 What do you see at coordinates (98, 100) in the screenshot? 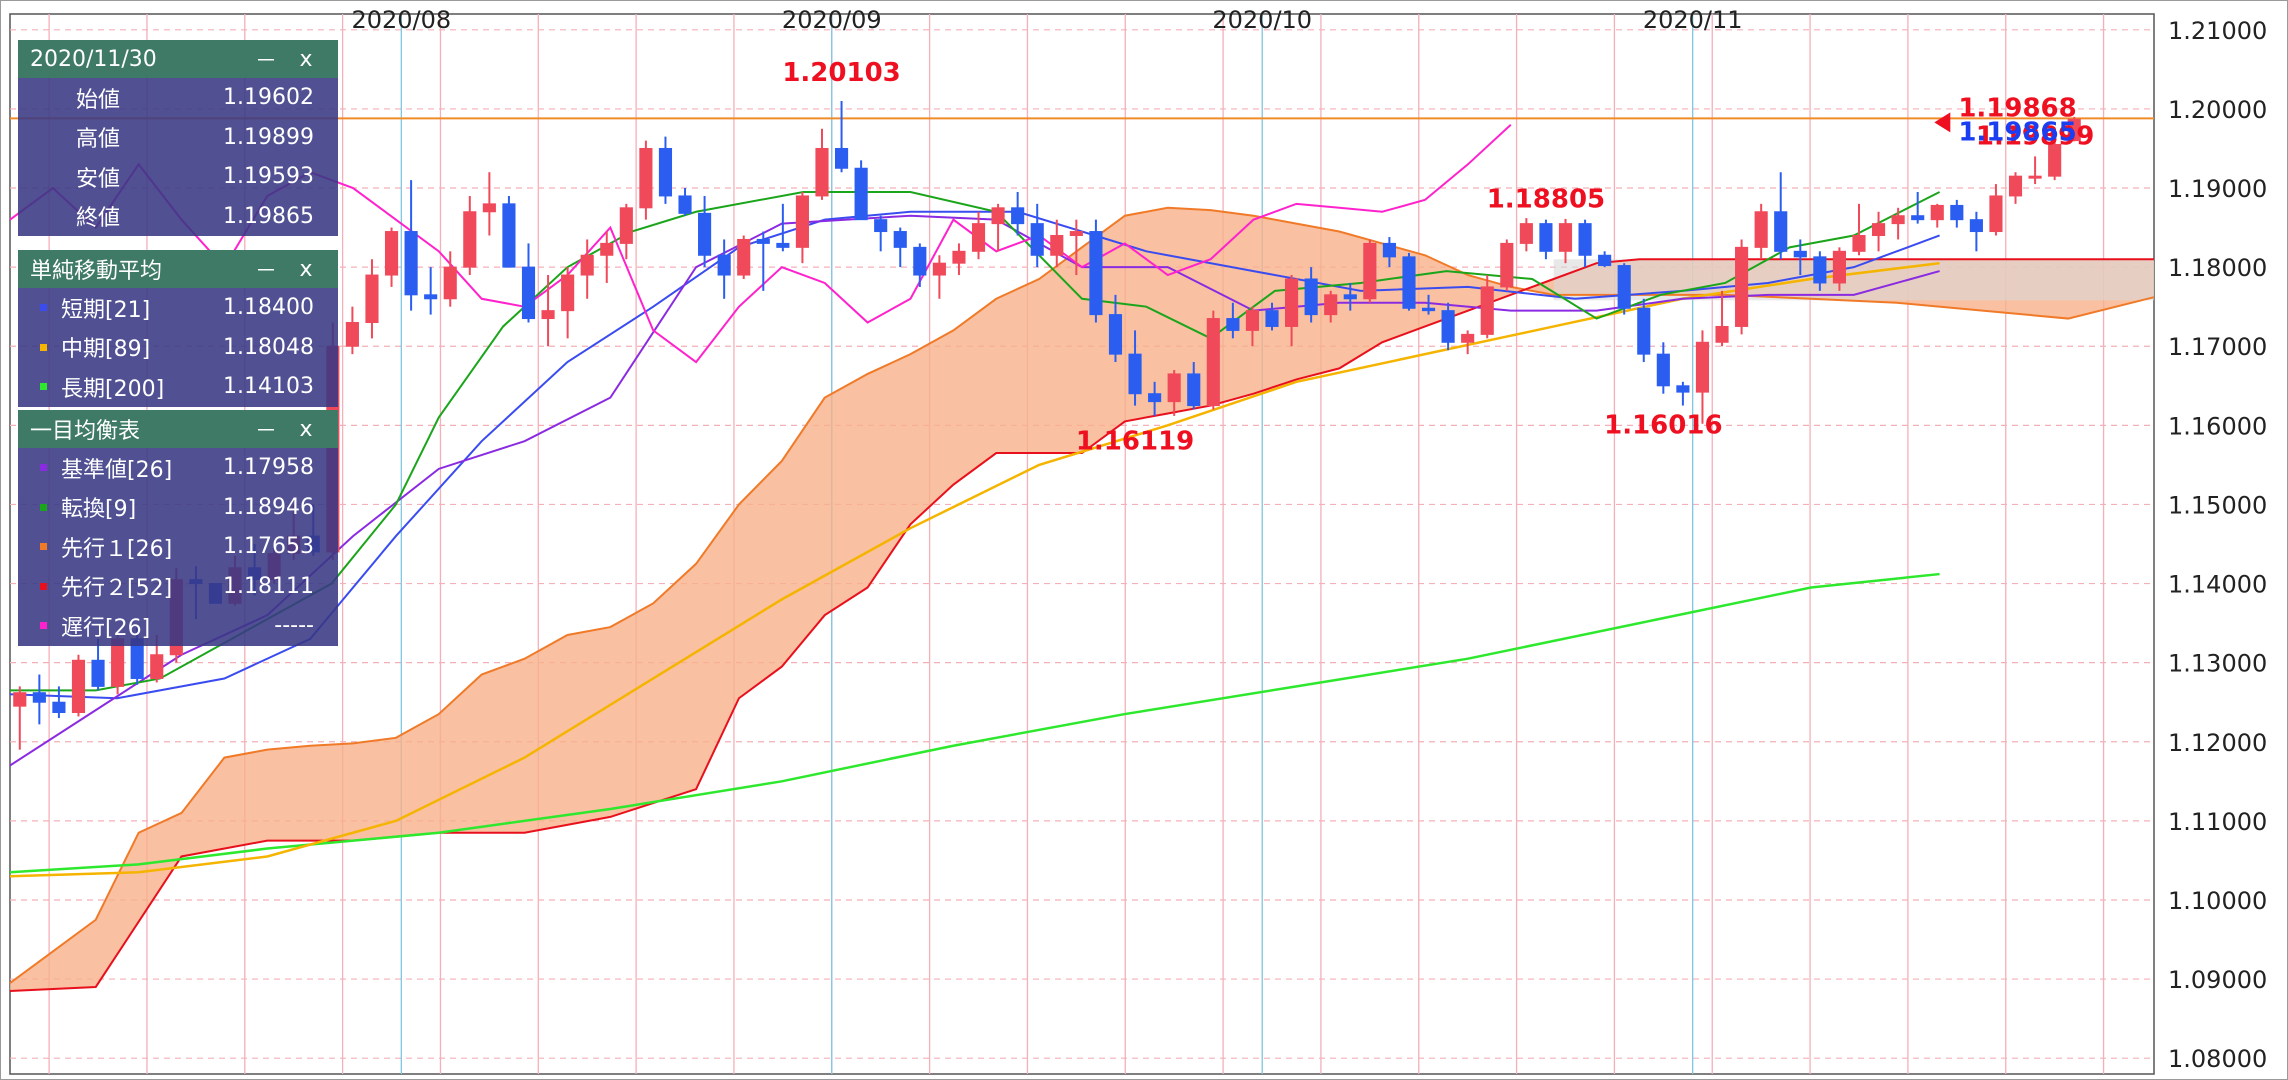
I see `ohlc-label: 始値` at bounding box center [98, 100].